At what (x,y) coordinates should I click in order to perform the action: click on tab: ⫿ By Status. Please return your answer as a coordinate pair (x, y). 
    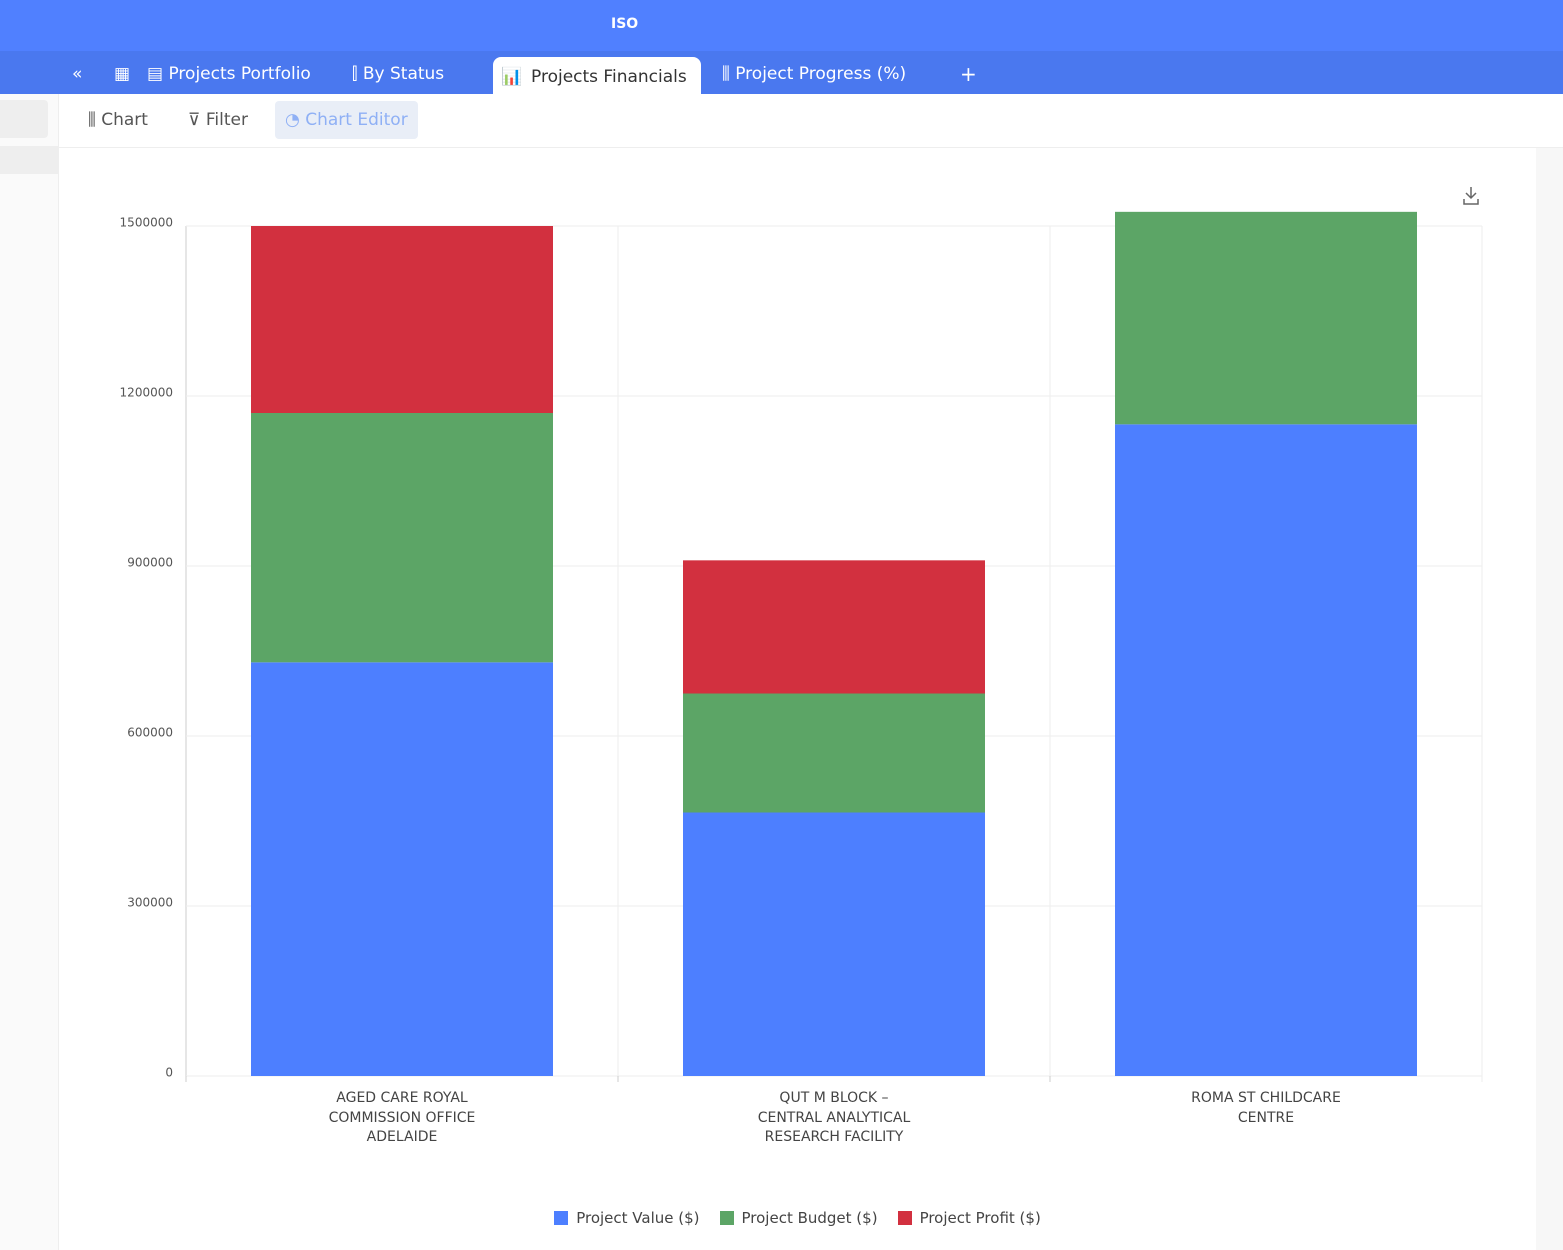
    Looking at the image, I should click on (398, 74).